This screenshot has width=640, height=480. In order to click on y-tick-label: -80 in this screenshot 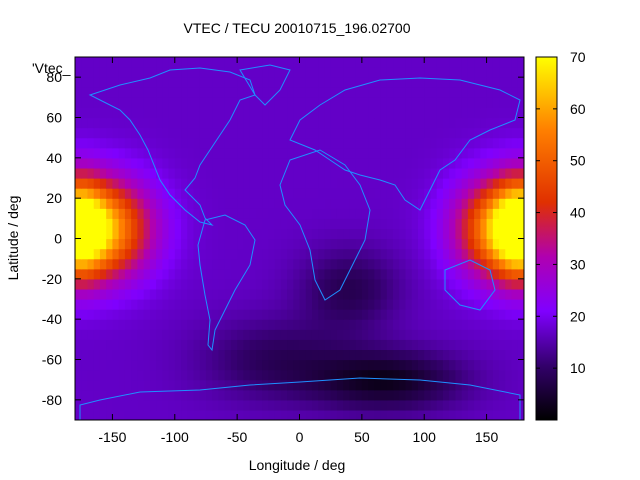, I will do `click(52, 400)`.